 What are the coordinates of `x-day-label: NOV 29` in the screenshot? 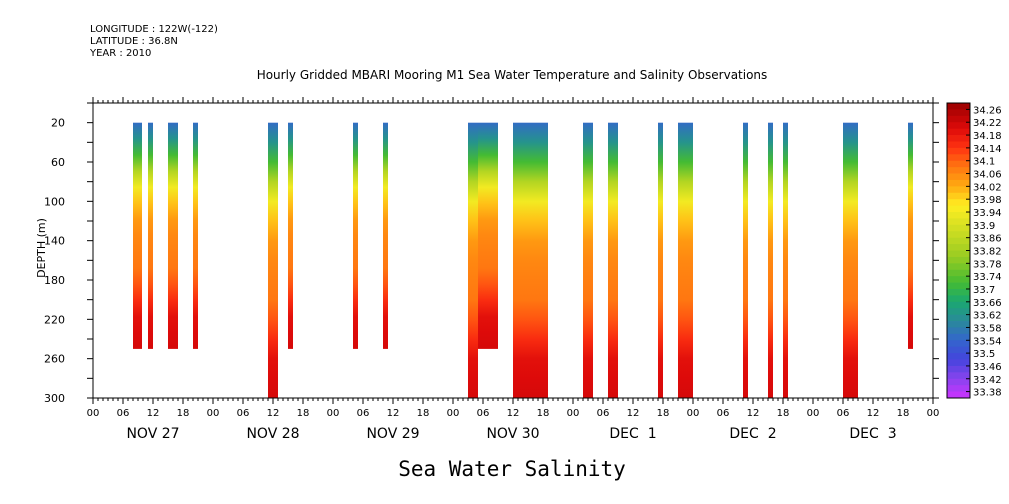 It's located at (392, 434).